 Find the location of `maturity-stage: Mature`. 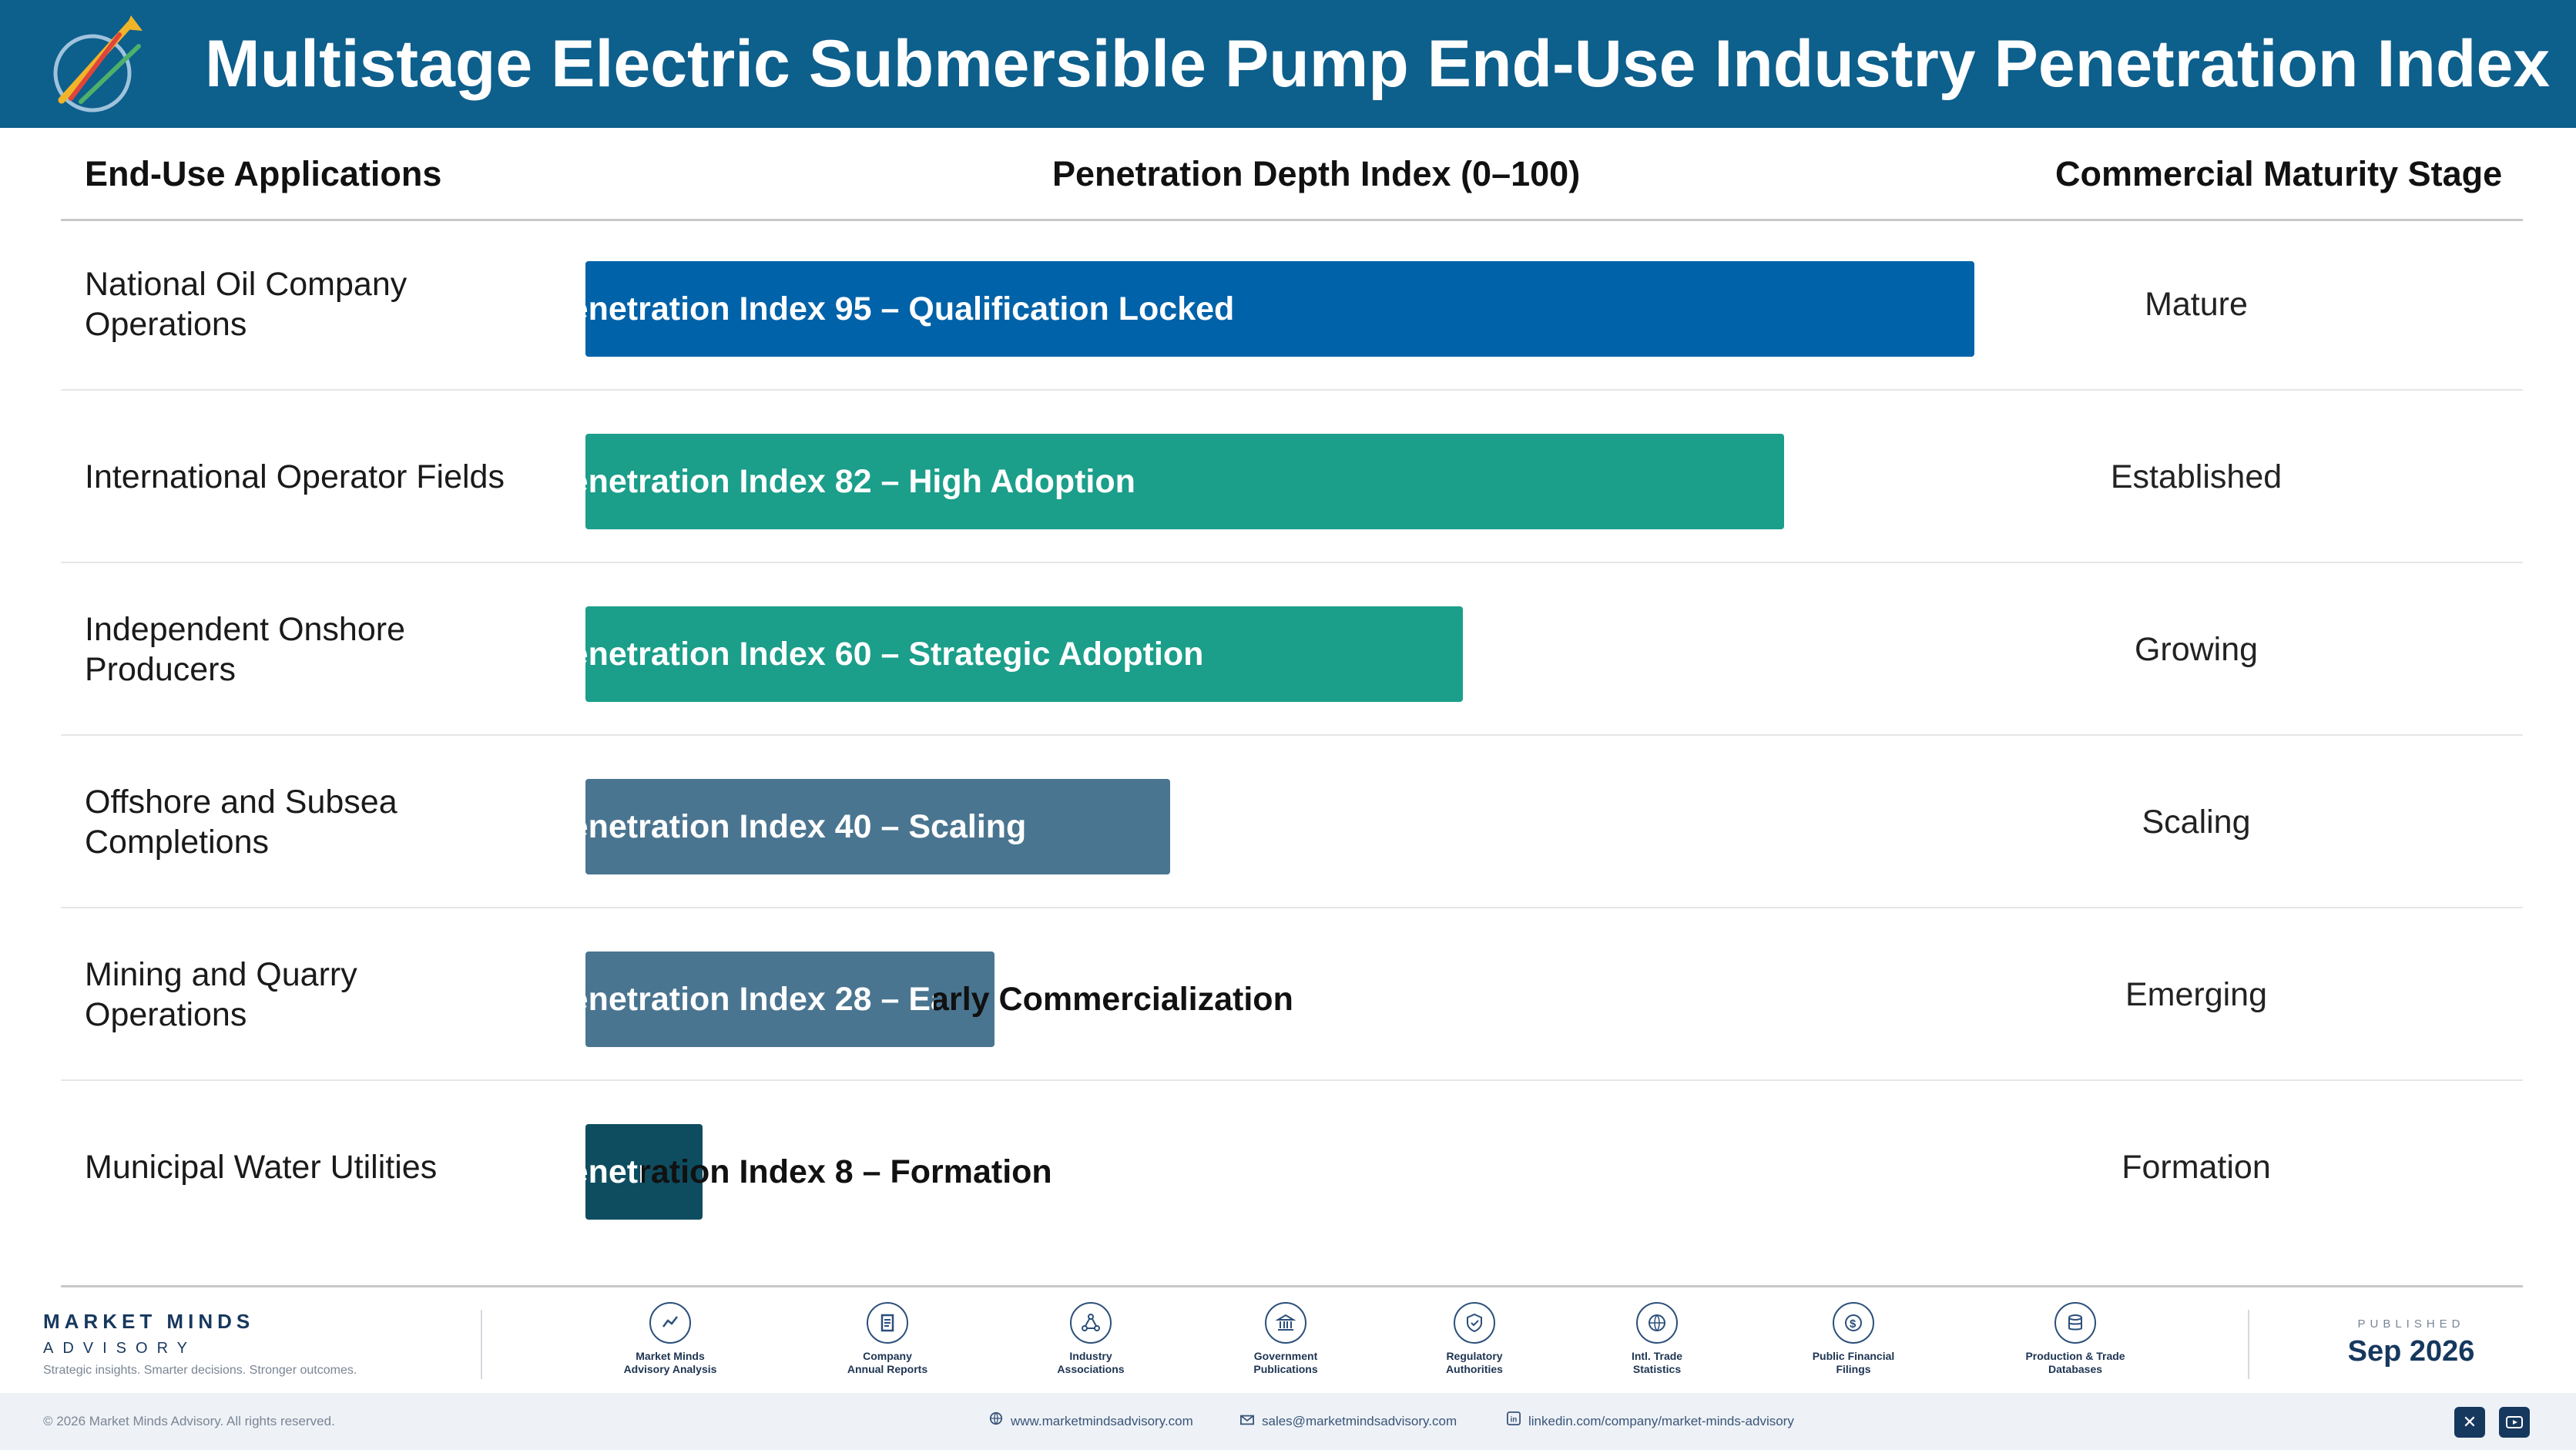

maturity-stage: Mature is located at coordinates (2196, 304).